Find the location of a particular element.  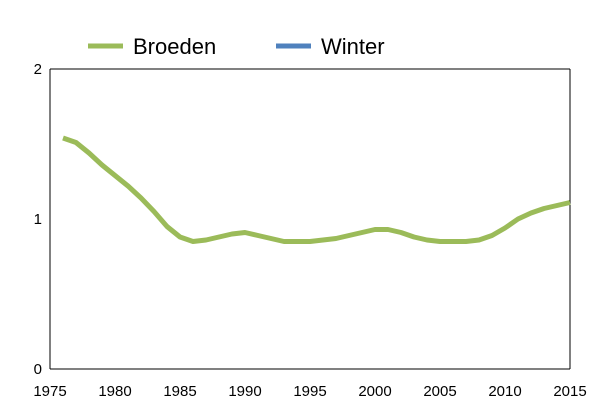

y-tick-labels: 0 1 2 is located at coordinates (38, 219).